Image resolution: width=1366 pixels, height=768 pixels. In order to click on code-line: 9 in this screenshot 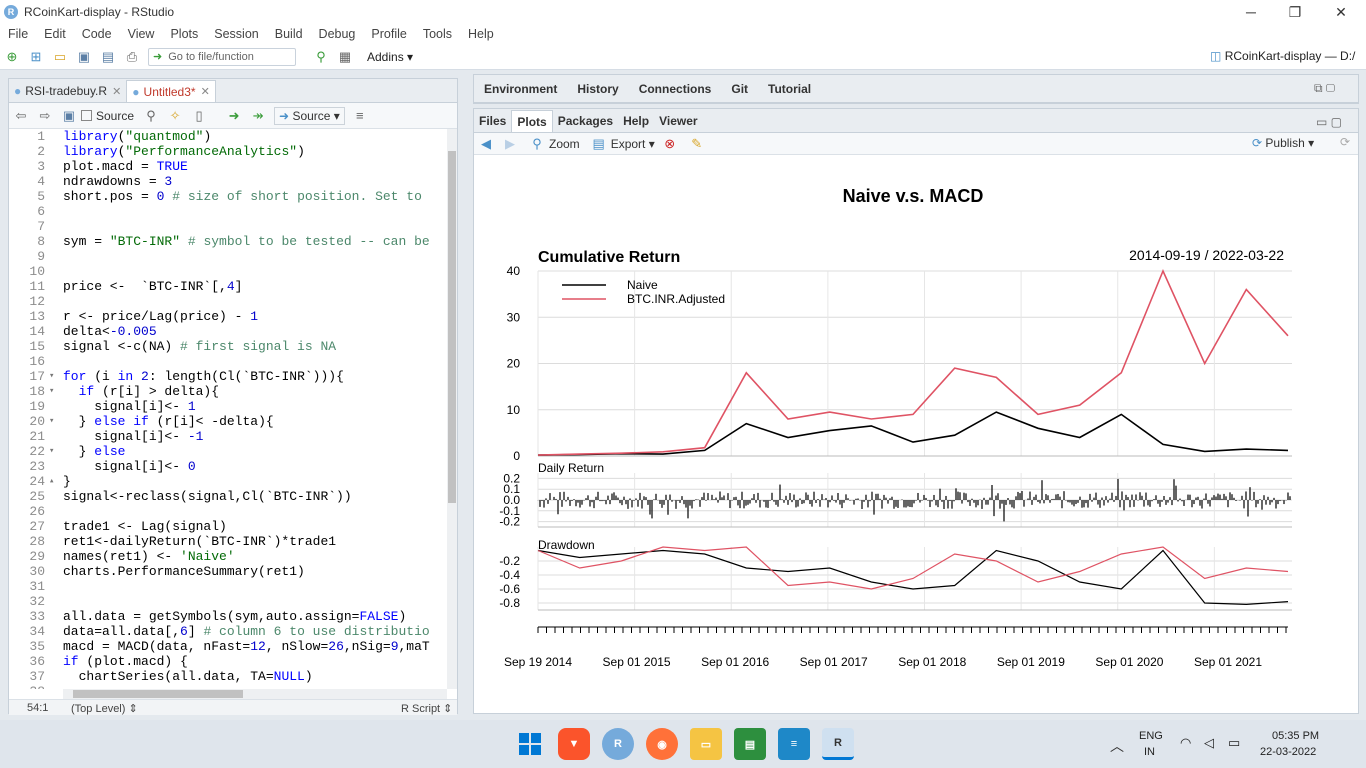, I will do `click(228, 256)`.